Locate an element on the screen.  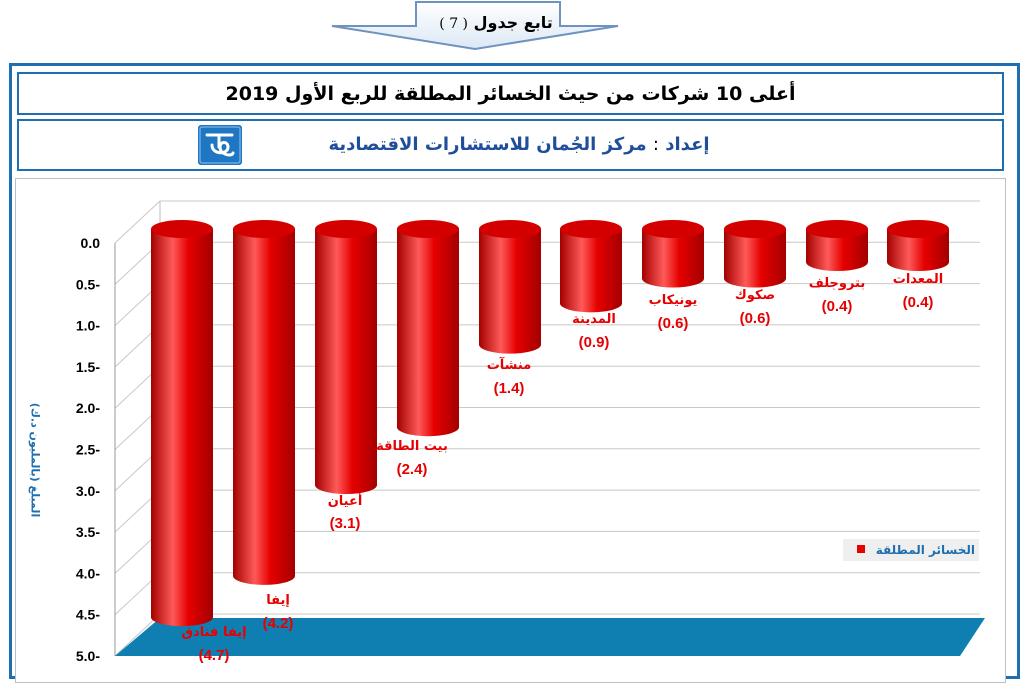
category-label: منشآت is located at coordinates (509, 364).